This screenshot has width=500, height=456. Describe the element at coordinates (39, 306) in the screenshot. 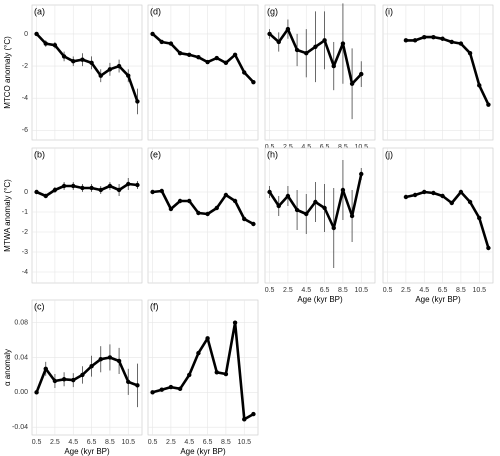

I see `panel-label: (c)` at that location.